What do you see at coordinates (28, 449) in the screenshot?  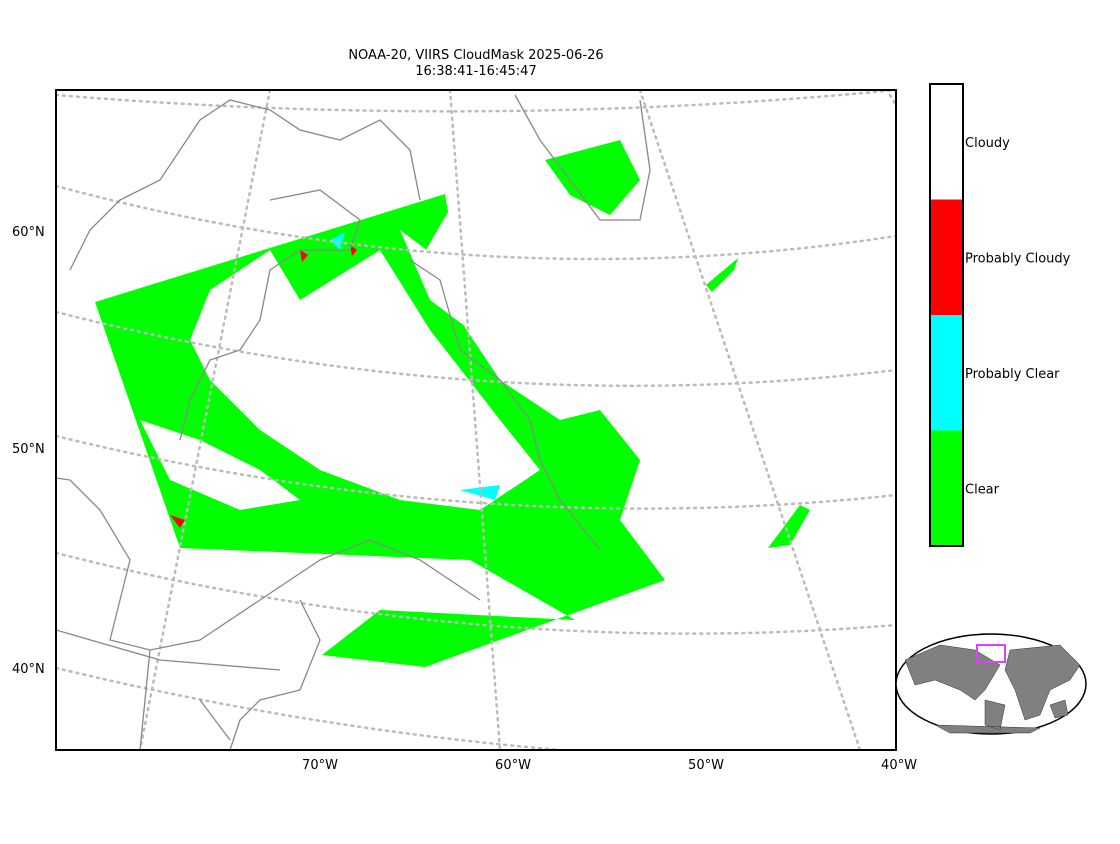 I see `lat-label: 50°N` at bounding box center [28, 449].